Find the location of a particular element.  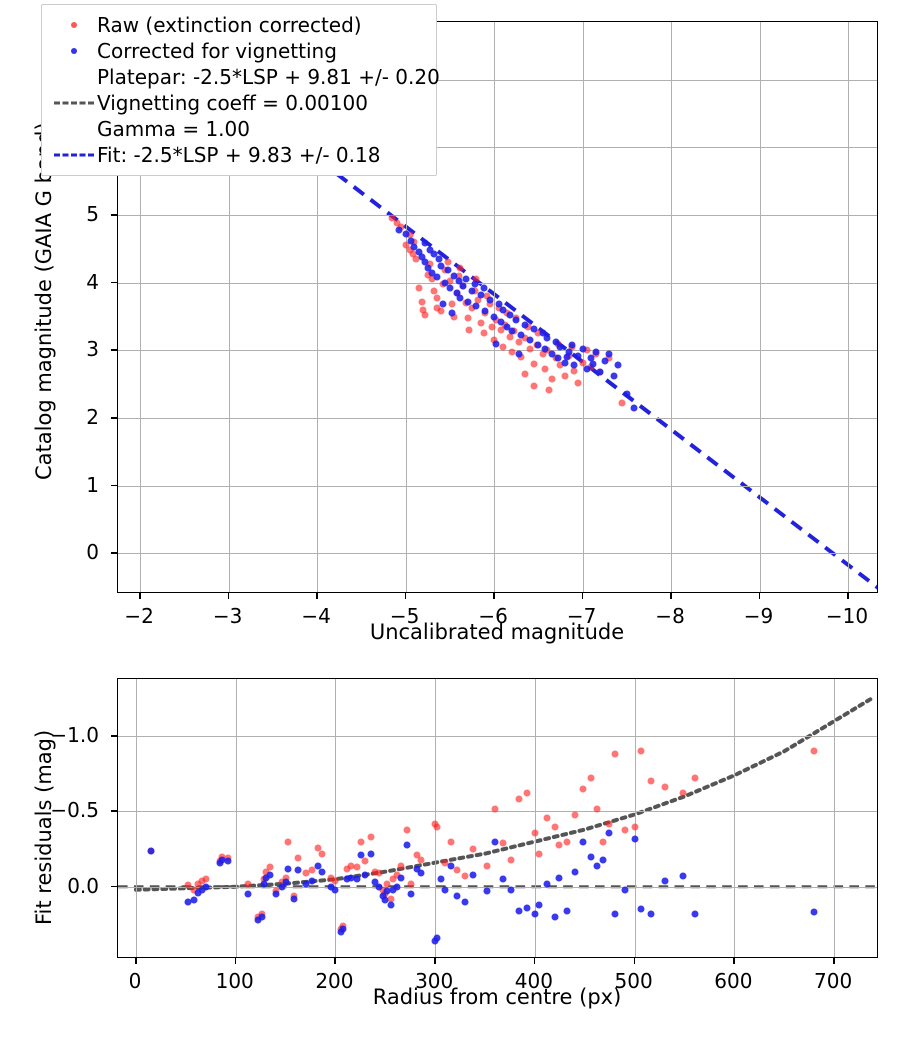

y-axis-title-bottom: Fit residuals (mag) is located at coordinates (44, 827).